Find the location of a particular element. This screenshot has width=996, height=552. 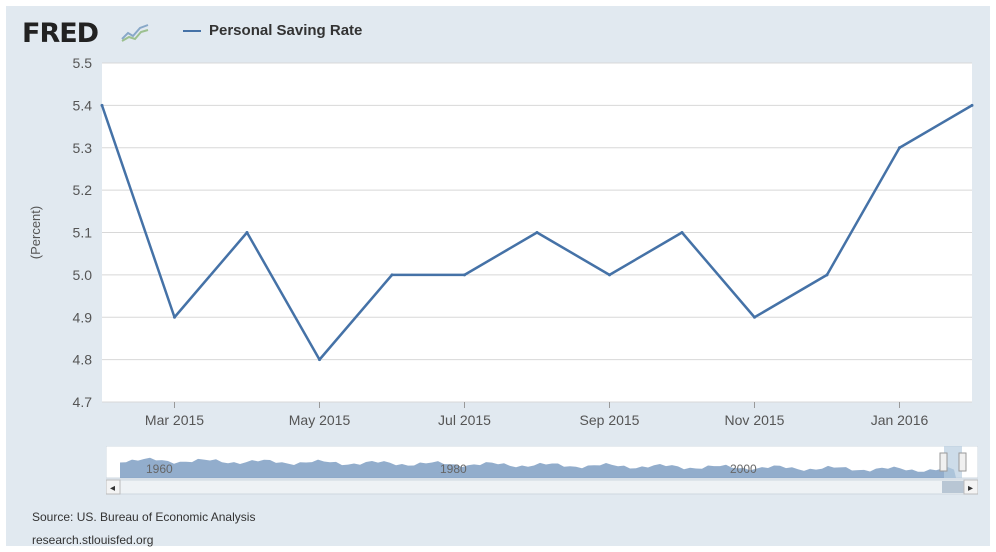

scroll-left-button is located at coordinates (113, 487).